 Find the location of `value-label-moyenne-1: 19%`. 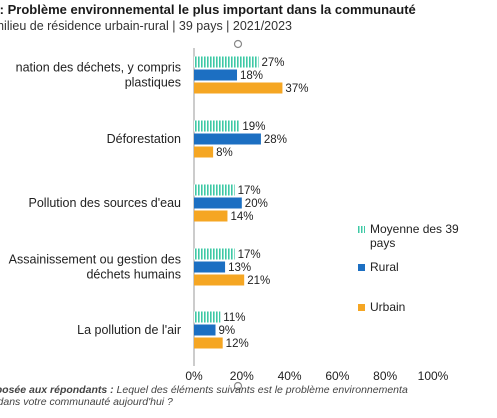

value-label-moyenne-1: 19% is located at coordinates (253, 127).